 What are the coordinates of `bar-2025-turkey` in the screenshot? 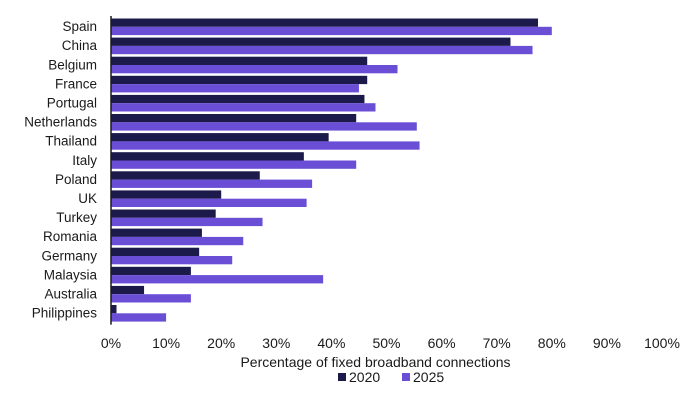 It's located at (187, 222).